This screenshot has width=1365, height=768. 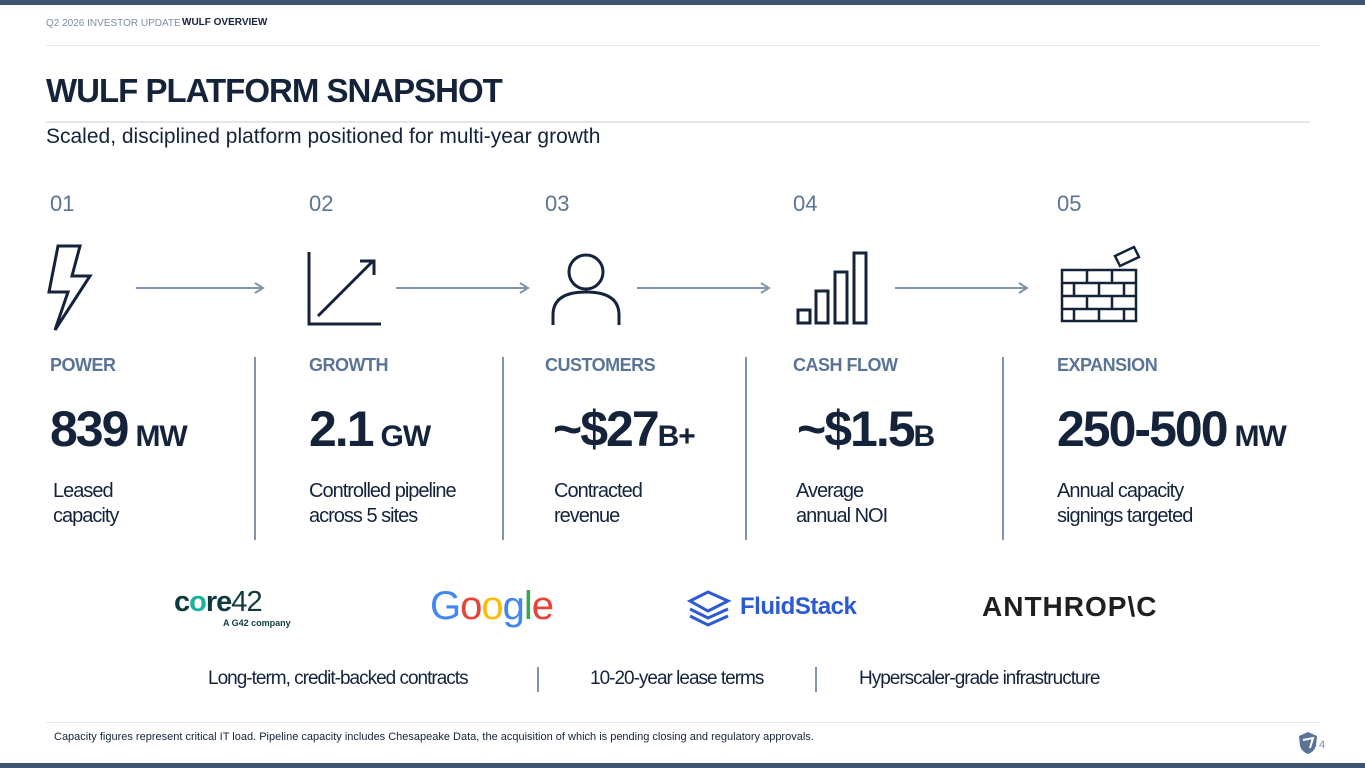 I want to click on caption-line: Contracted, so click(x=598, y=491).